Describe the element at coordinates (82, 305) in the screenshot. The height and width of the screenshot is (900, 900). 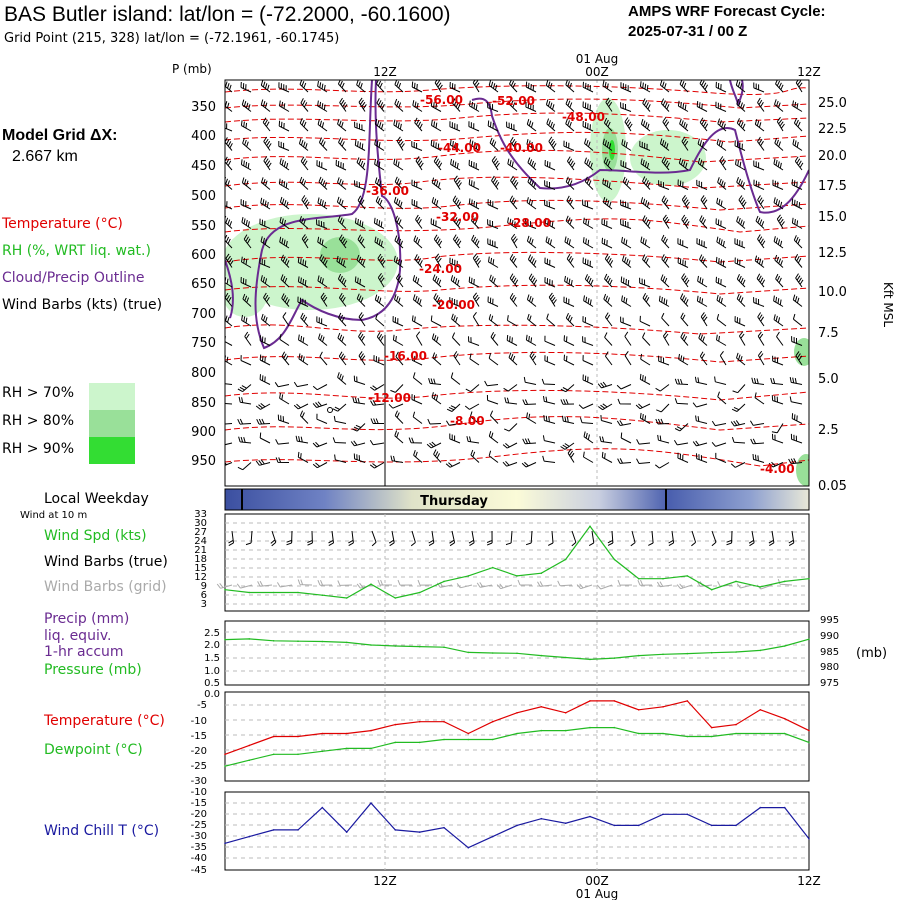
I see `legend-wind-barbs: Wind Barbs (kts) (true)` at that location.